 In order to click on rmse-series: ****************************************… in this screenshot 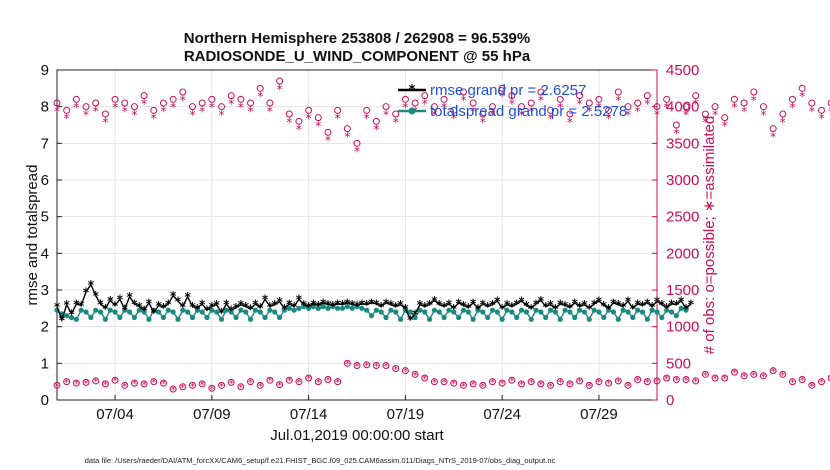, I will do `click(374, 303)`.